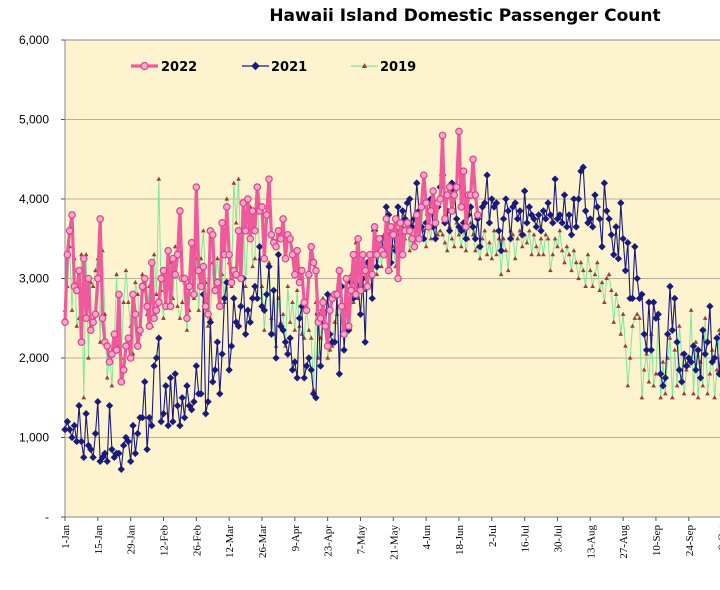 The width and height of the screenshot is (720, 590). Describe the element at coordinates (164, 67) in the screenshot. I see `legend-item-2022: 2022` at that location.